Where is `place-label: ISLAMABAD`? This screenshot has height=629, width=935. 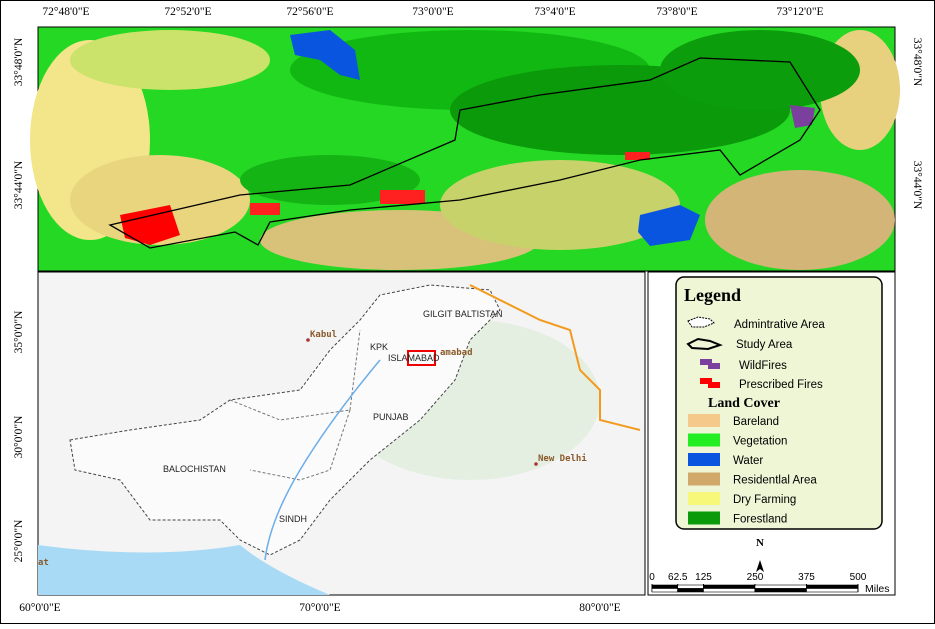 place-label: ISLAMABAD is located at coordinates (414, 358).